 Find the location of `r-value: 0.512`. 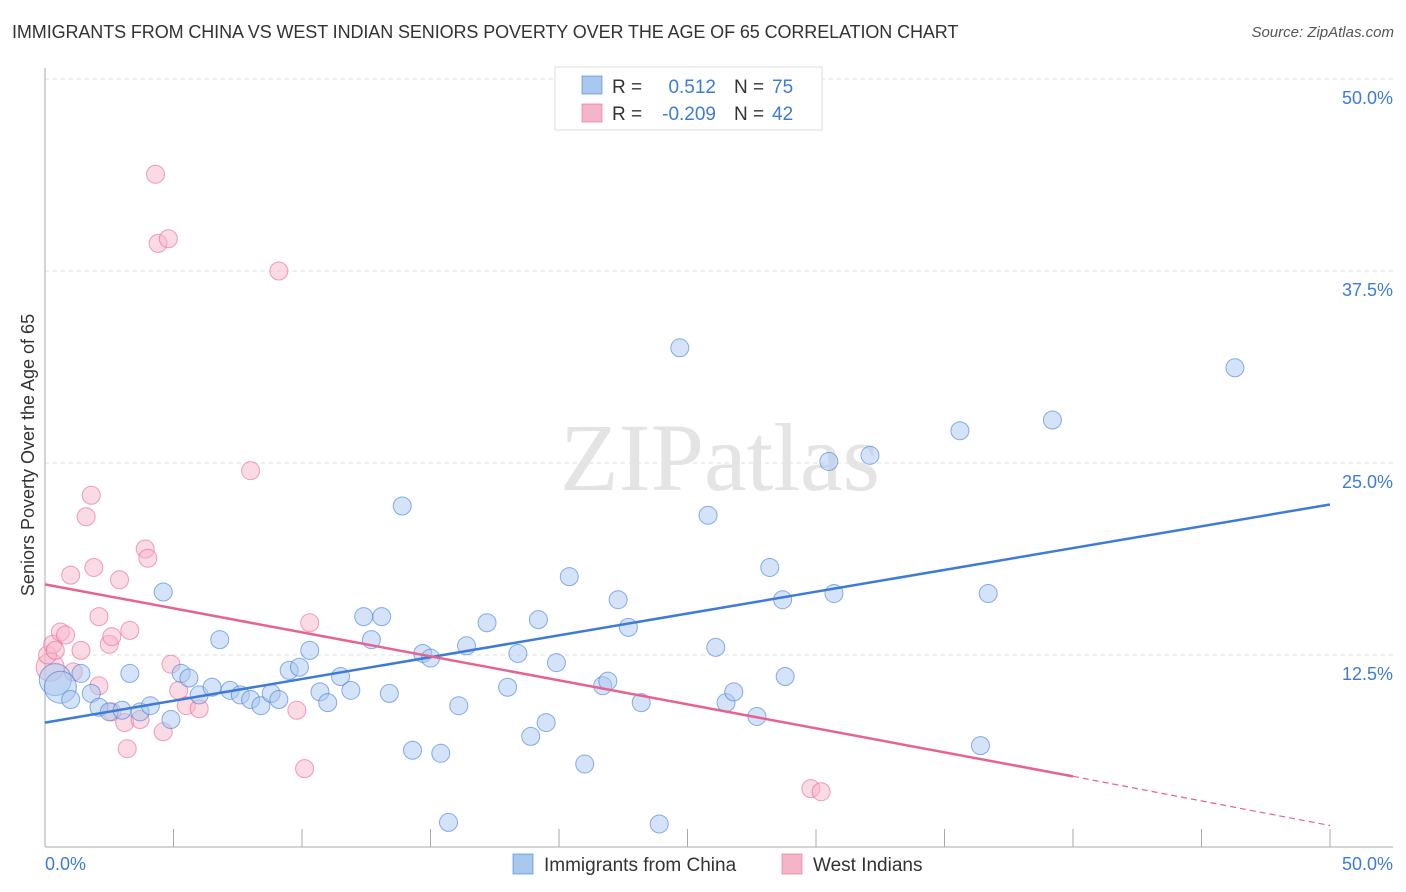

r-value: 0.512 is located at coordinates (692, 87).